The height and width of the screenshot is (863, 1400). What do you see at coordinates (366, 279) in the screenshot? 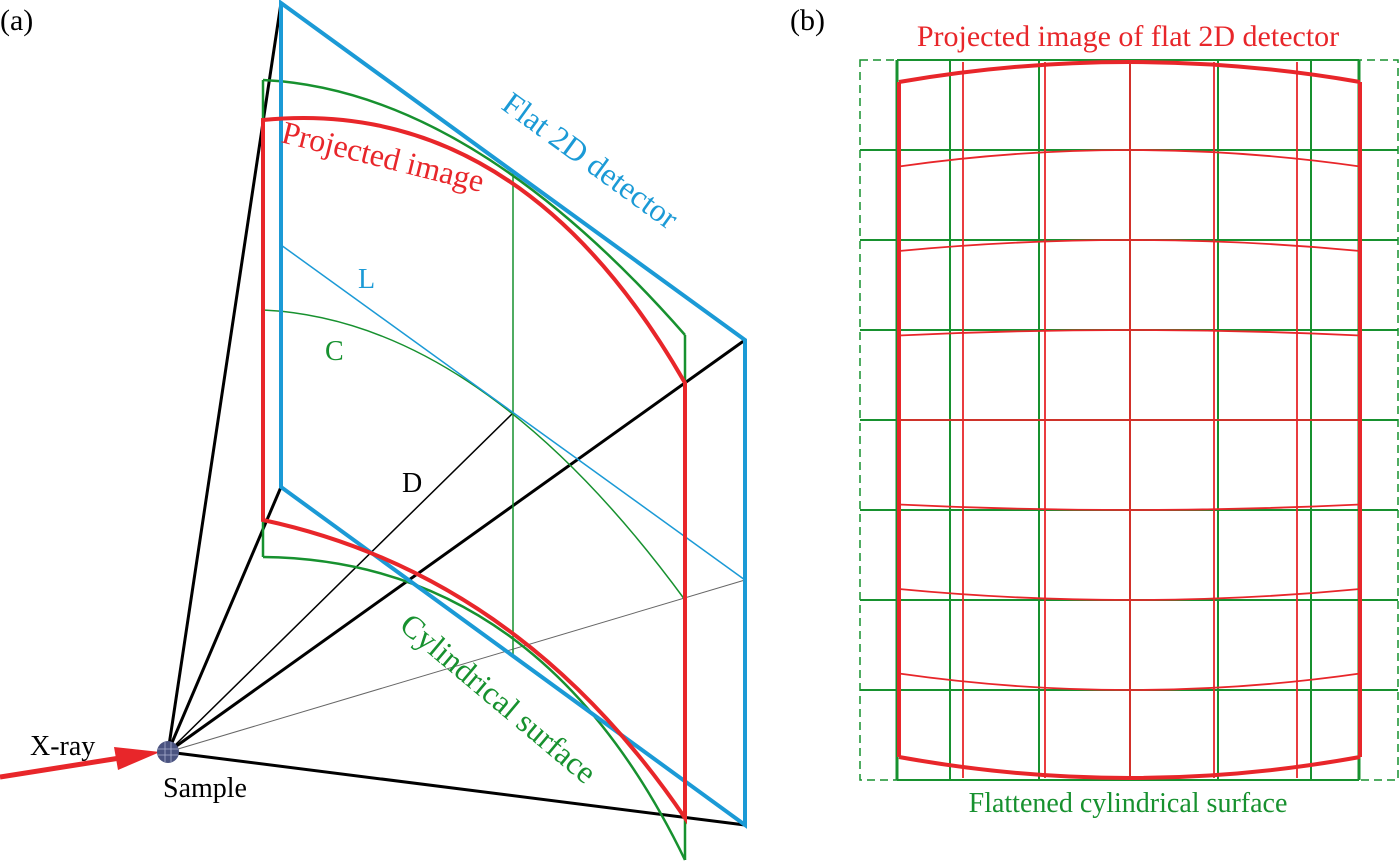
I see `L-label: L` at bounding box center [366, 279].